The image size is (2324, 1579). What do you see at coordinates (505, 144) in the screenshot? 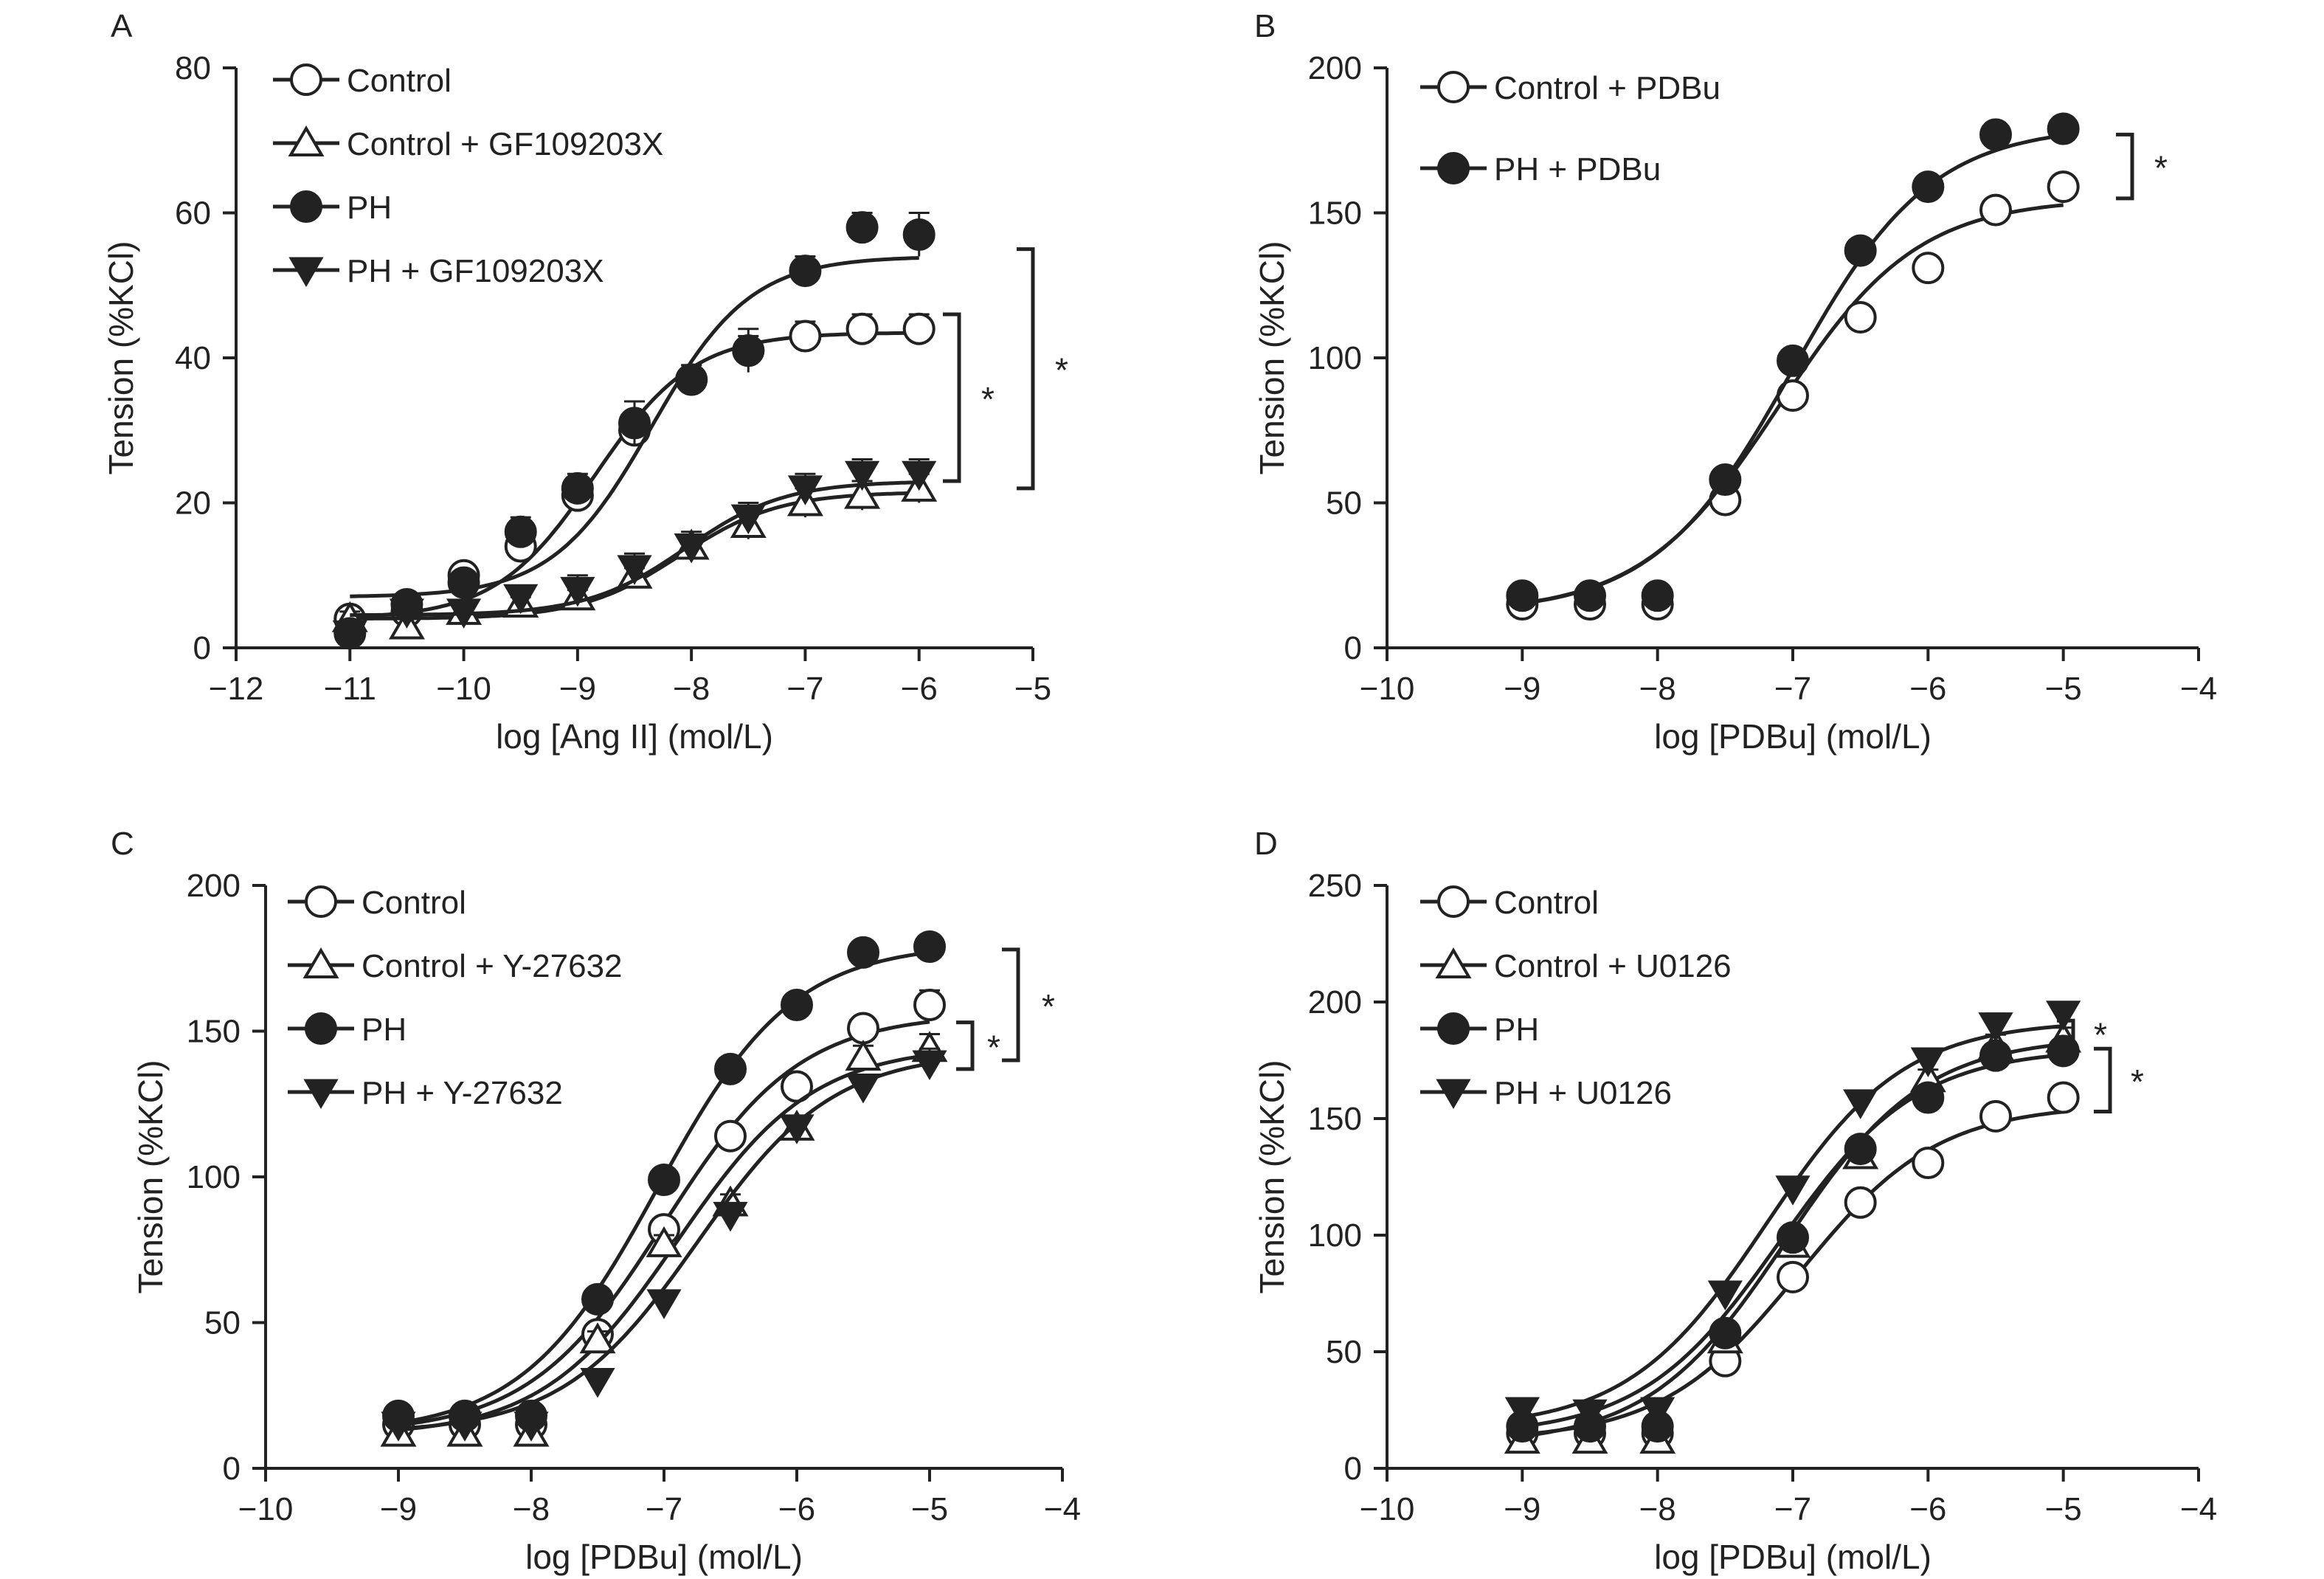
I see `legend-label: Control + GF109203X` at bounding box center [505, 144].